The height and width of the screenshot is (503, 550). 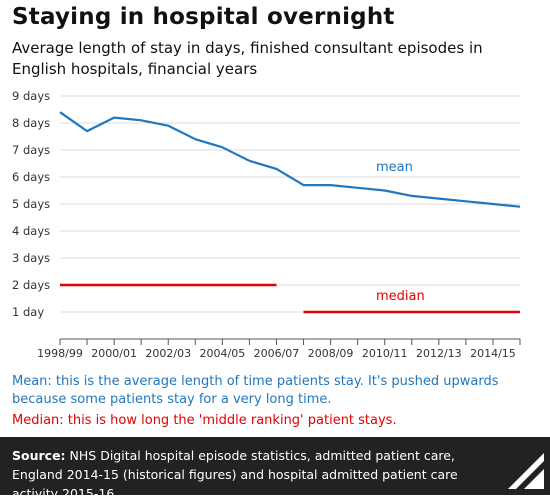 I want to click on full-fact-logo-icon, so click(x=526, y=471).